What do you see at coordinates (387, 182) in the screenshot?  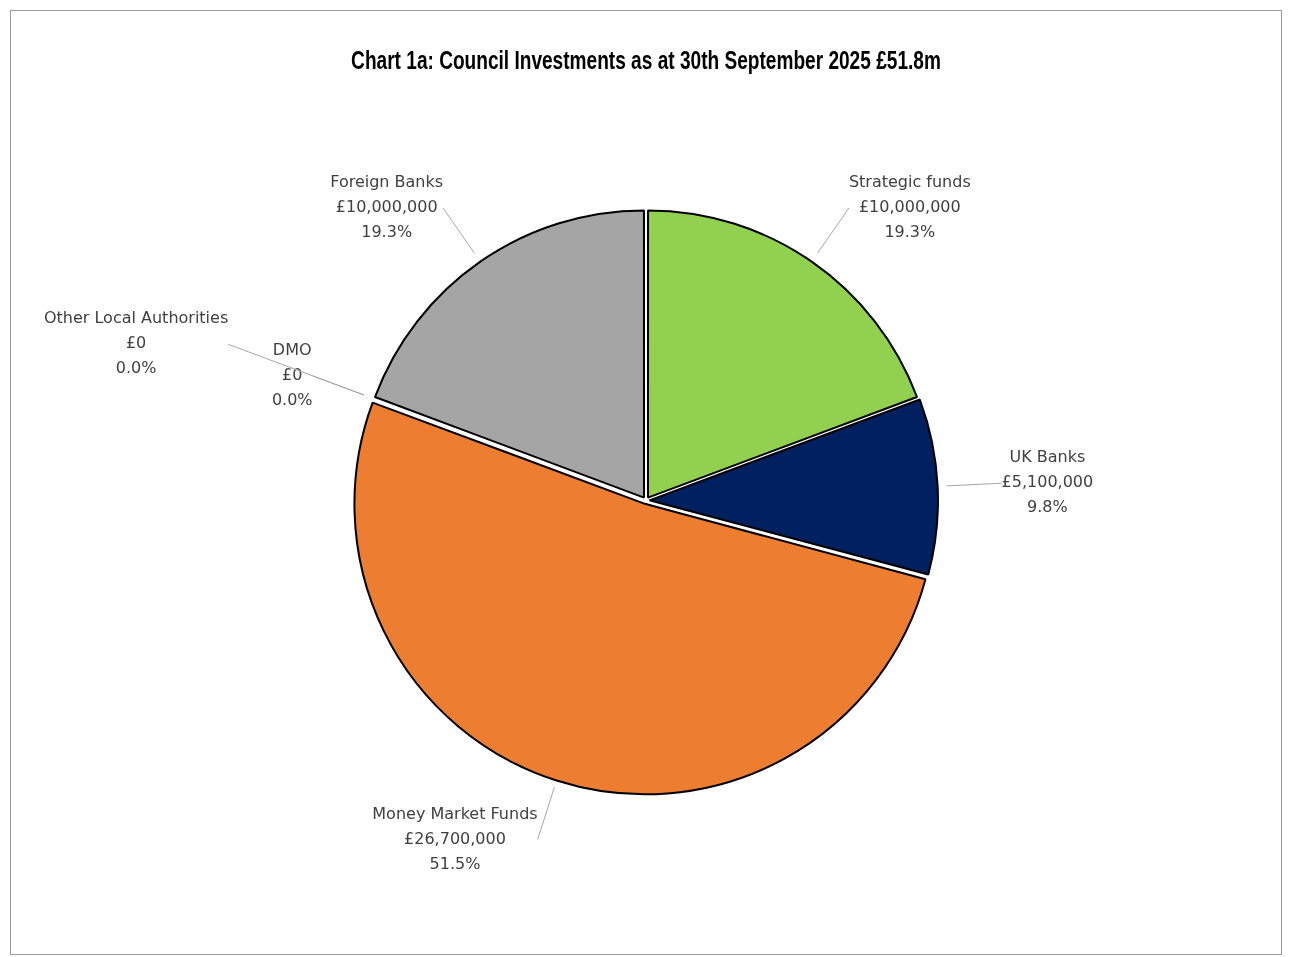 I see `slice-label: Foreign Banks` at bounding box center [387, 182].